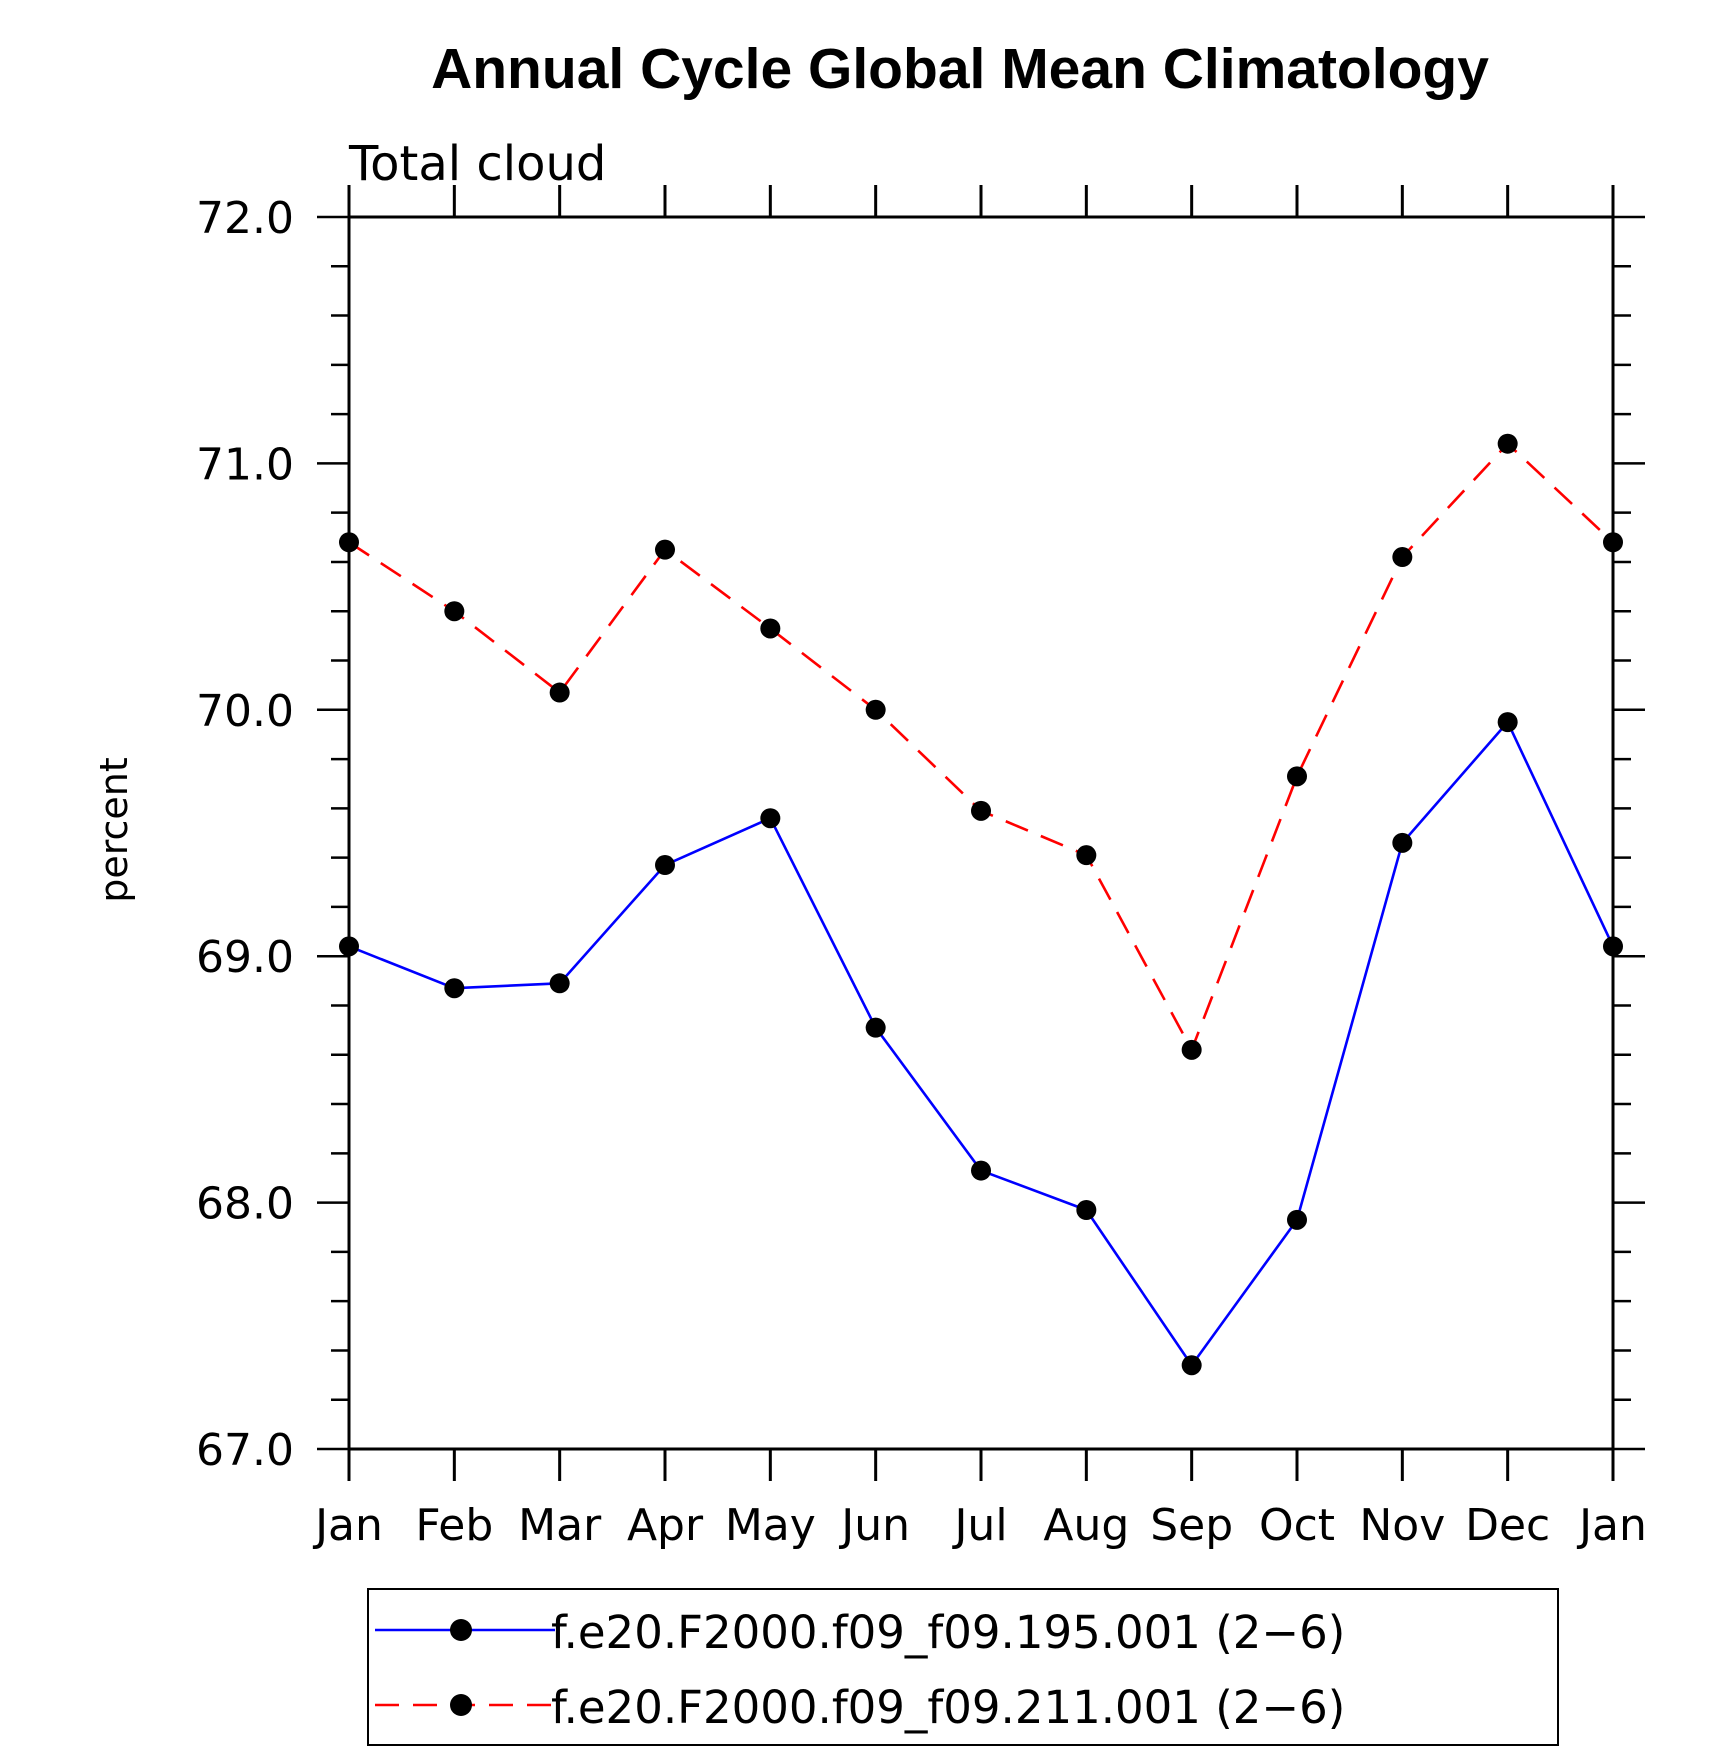 Image resolution: width=1710 pixels, height=1751 pixels. Describe the element at coordinates (245, 1450) in the screenshot. I see `y-tick-label: 67.0` at that location.